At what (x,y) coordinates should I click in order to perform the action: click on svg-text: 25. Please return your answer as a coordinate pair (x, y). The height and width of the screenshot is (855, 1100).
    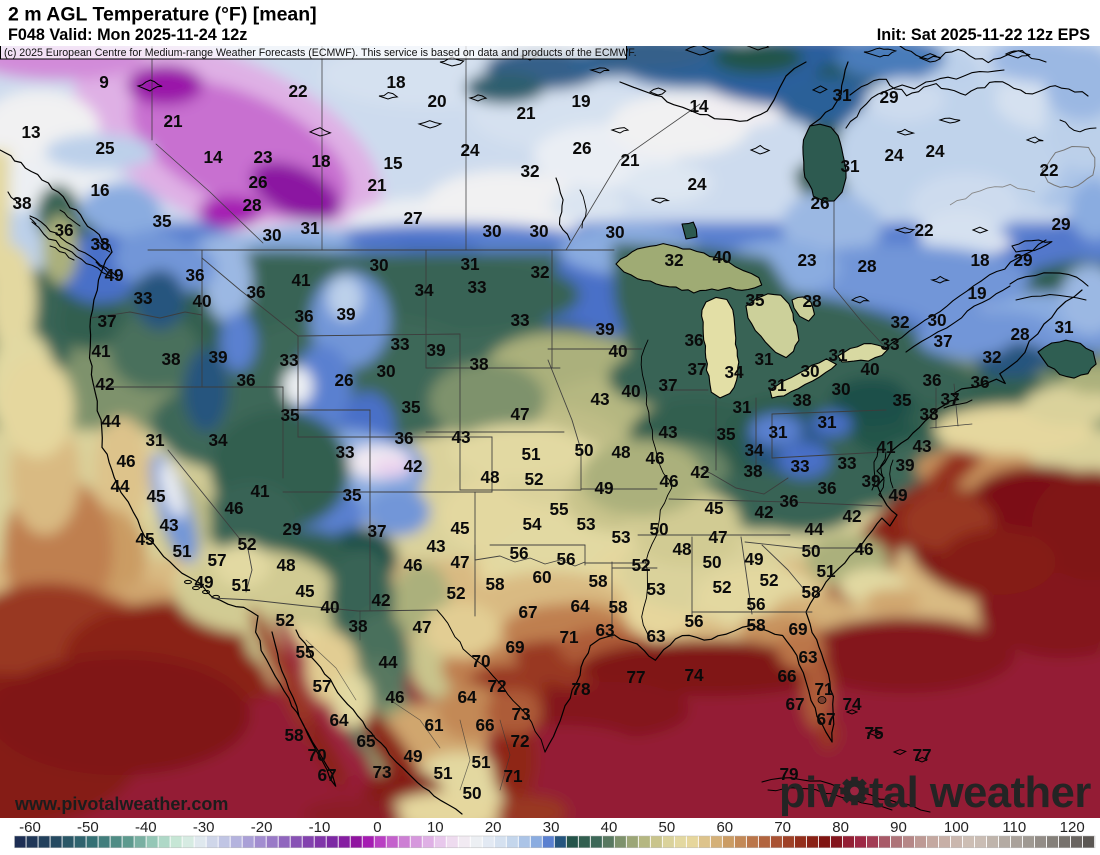
    Looking at the image, I should click on (105, 148).